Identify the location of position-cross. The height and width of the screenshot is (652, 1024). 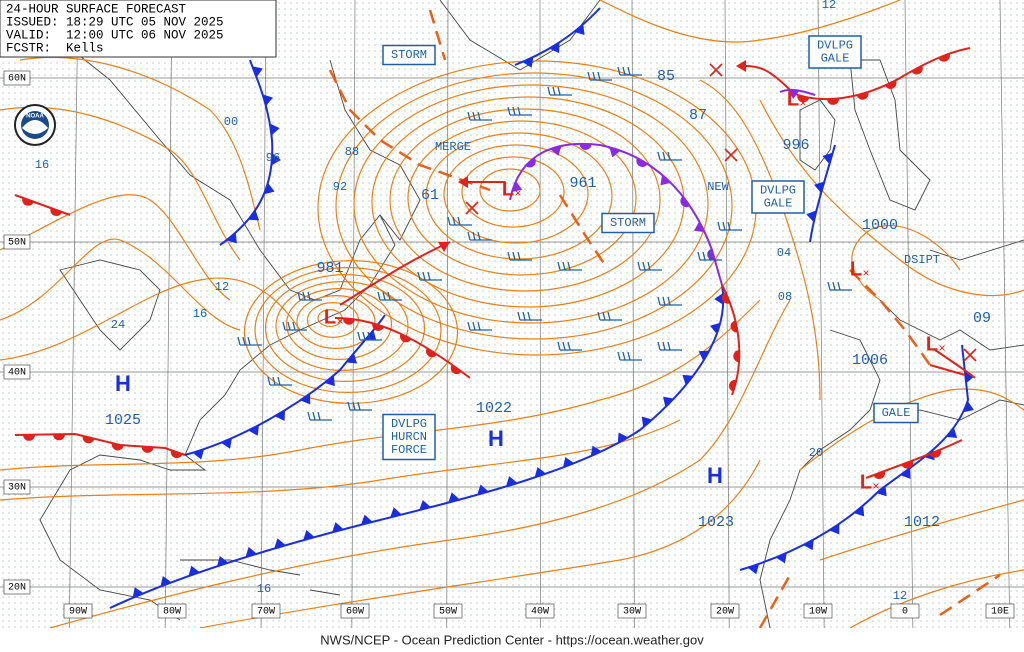
(731, 155).